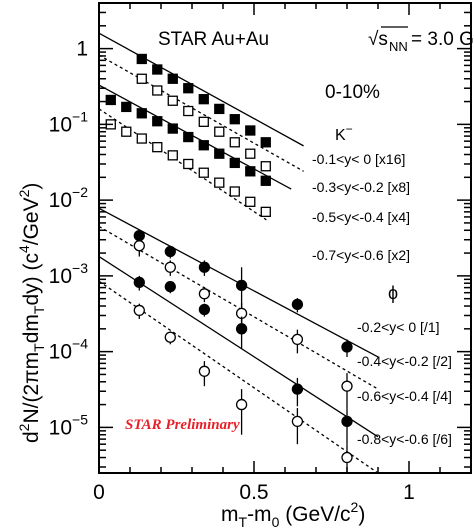 The height and width of the screenshot is (531, 474). What do you see at coordinates (69, 274) in the screenshot?
I see `y-tick-label: 10⁻³` at bounding box center [69, 274].